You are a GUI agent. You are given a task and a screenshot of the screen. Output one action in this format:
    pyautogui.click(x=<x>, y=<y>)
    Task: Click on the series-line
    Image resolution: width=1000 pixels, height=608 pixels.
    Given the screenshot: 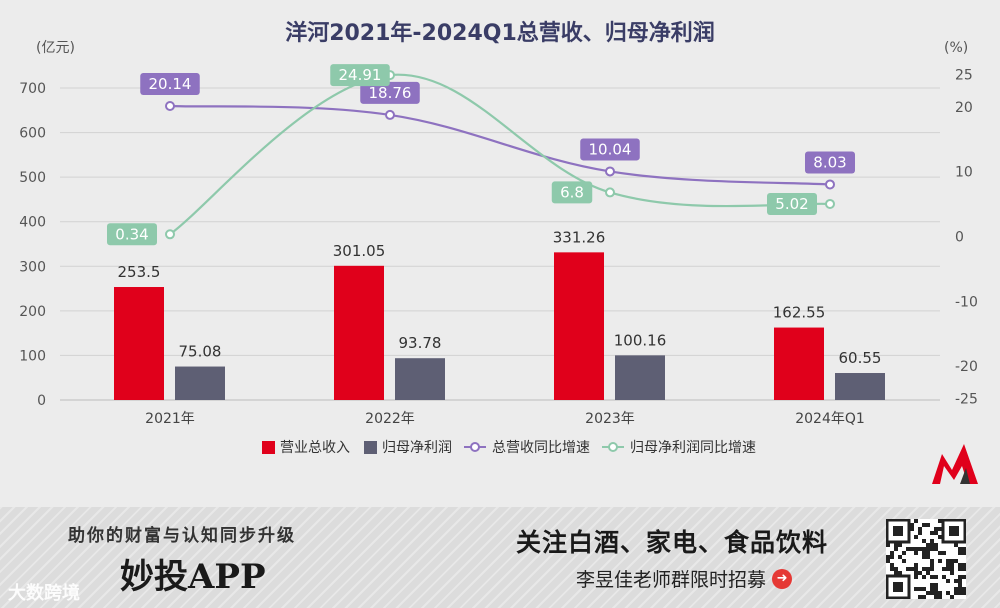 What is the action you would take?
    pyautogui.click(x=500, y=145)
    